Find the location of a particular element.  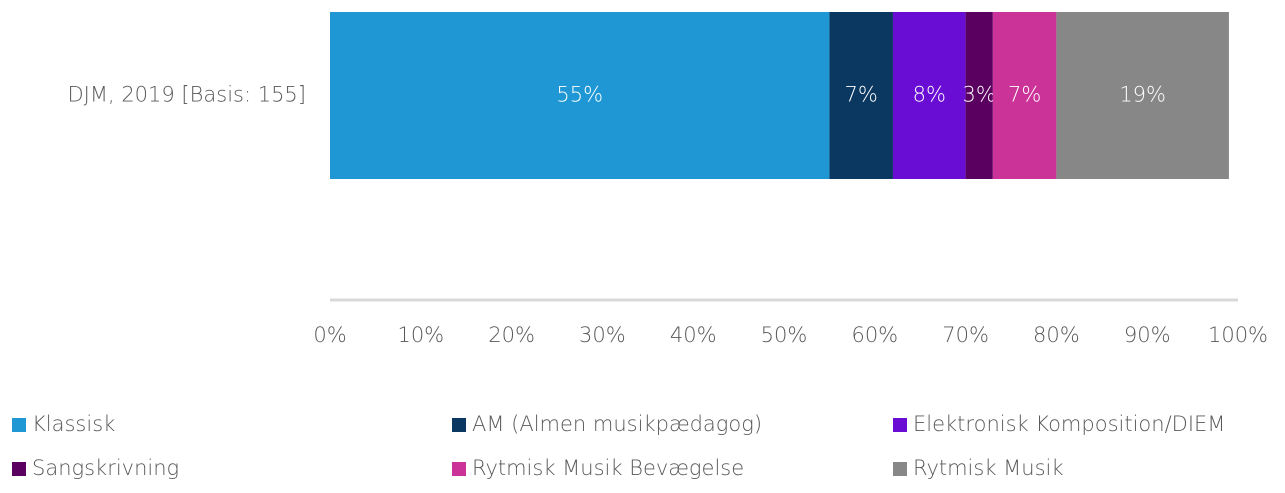

bar-label: 8% is located at coordinates (929, 95).